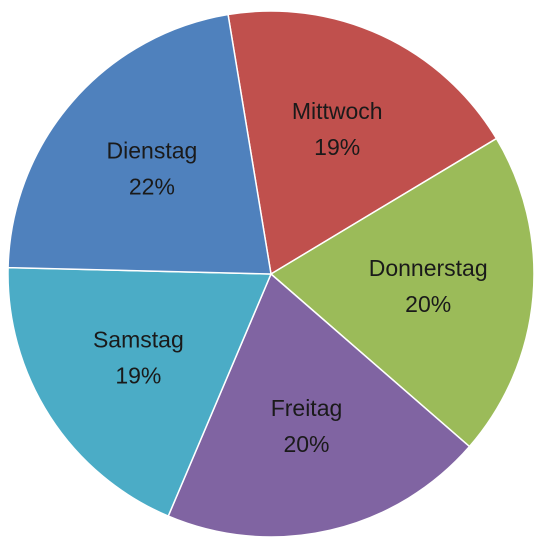  Describe the element at coordinates (307, 408) in the screenshot. I see `slice-label: Freitag` at that location.